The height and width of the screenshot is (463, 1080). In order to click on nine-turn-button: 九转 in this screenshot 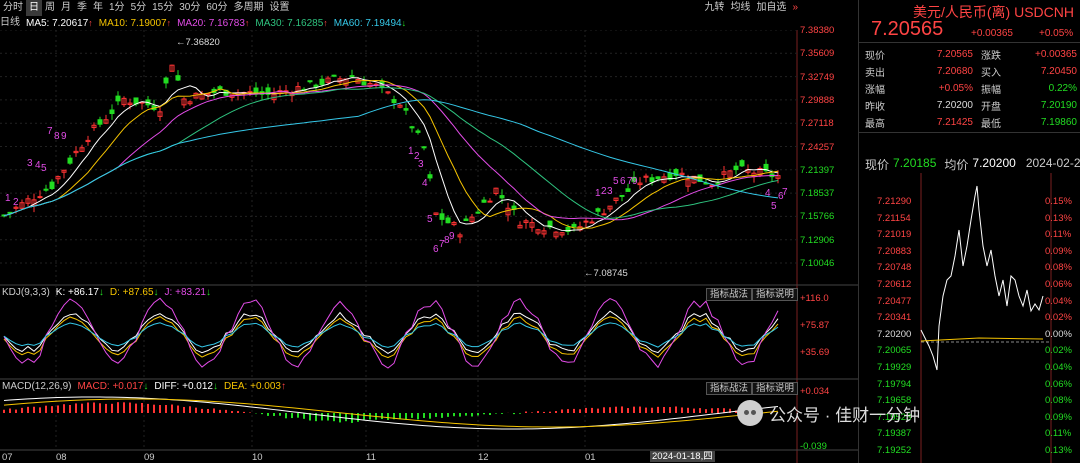, I will do `click(714, 7)`.